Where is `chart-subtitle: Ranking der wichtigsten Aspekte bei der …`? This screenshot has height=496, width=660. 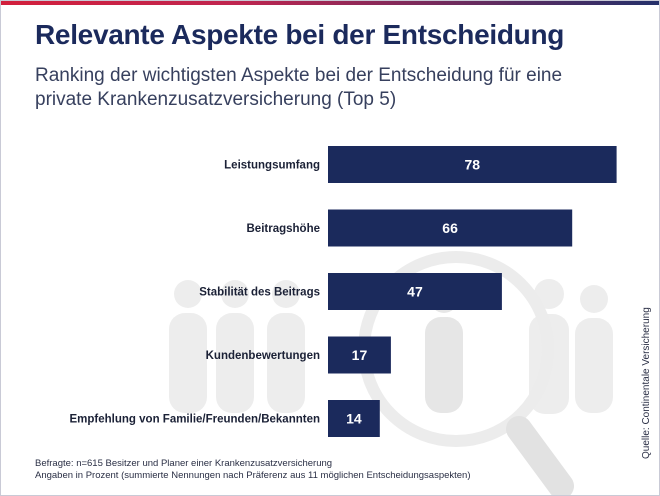
chart-subtitle: Ranking der wichtigsten Aspekte bei der … is located at coordinates (299, 87).